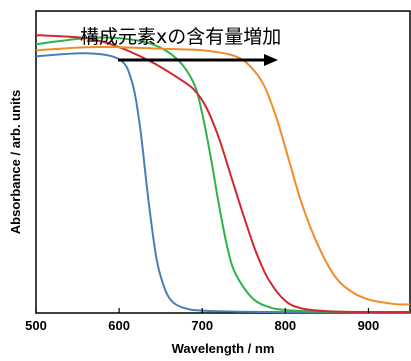  What do you see at coordinates (285, 325) in the screenshot?
I see `x-tick-label: 800` at bounding box center [285, 325].